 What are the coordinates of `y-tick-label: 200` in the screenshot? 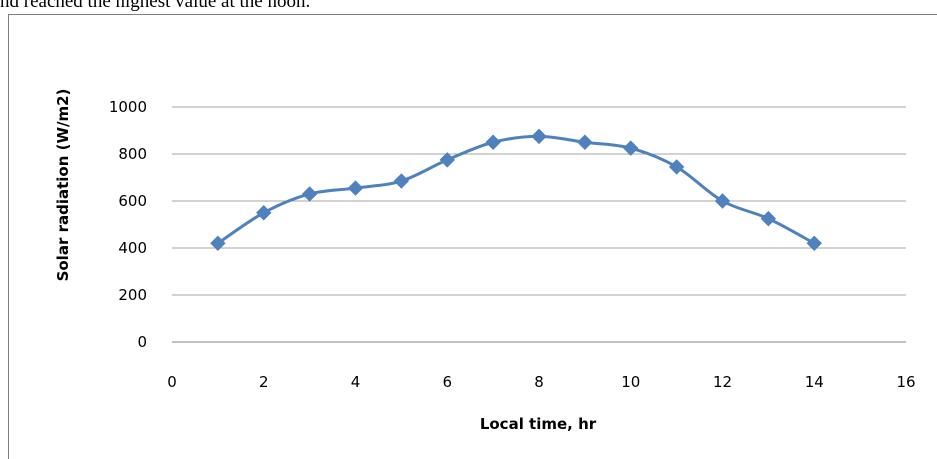 It's located at (132, 295).